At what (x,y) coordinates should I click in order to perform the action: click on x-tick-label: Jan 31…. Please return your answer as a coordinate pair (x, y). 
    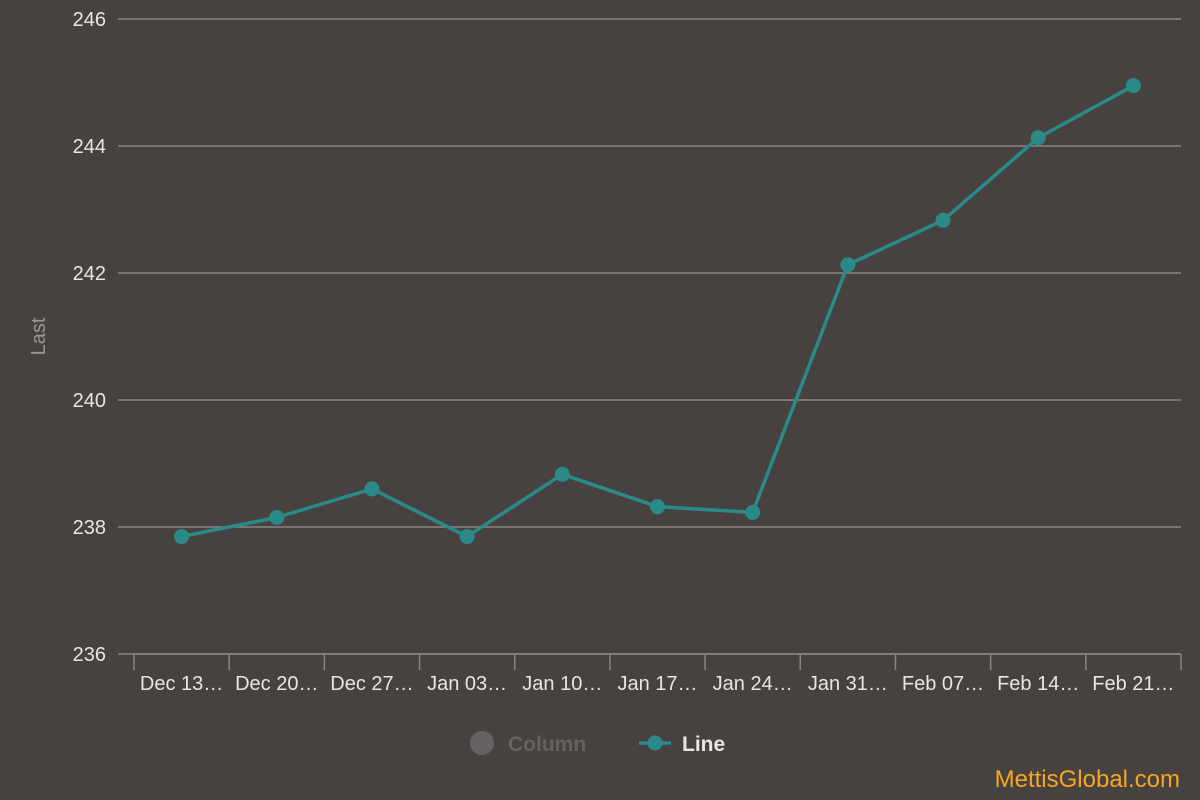
    Looking at the image, I should click on (848, 684).